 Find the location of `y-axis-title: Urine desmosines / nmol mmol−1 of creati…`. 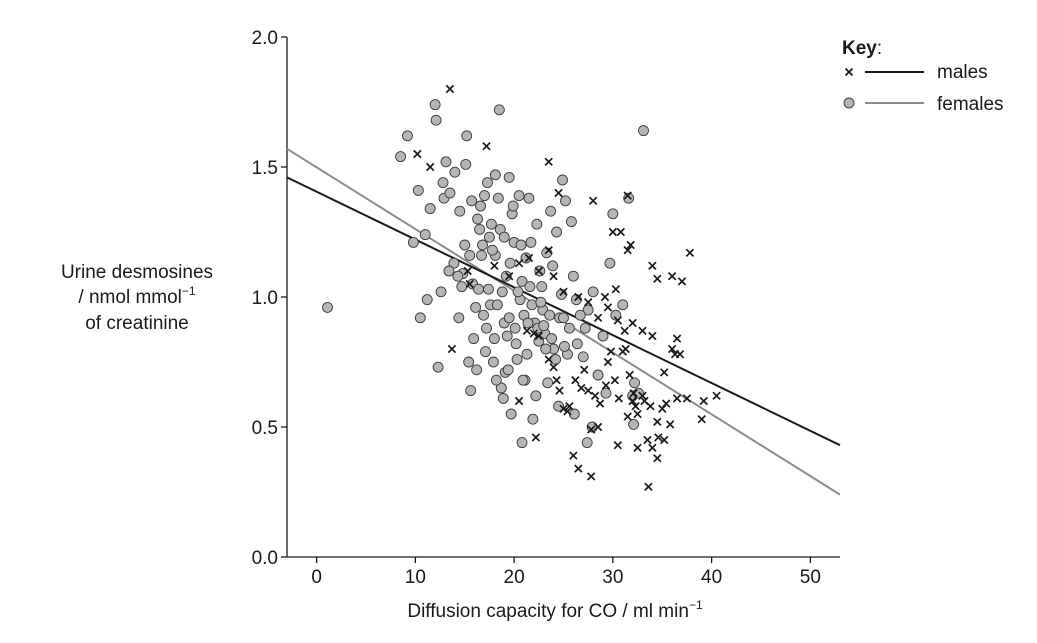

y-axis-title: Urine desmosines / nmol mmol−1 of creati… is located at coordinates (137, 298).